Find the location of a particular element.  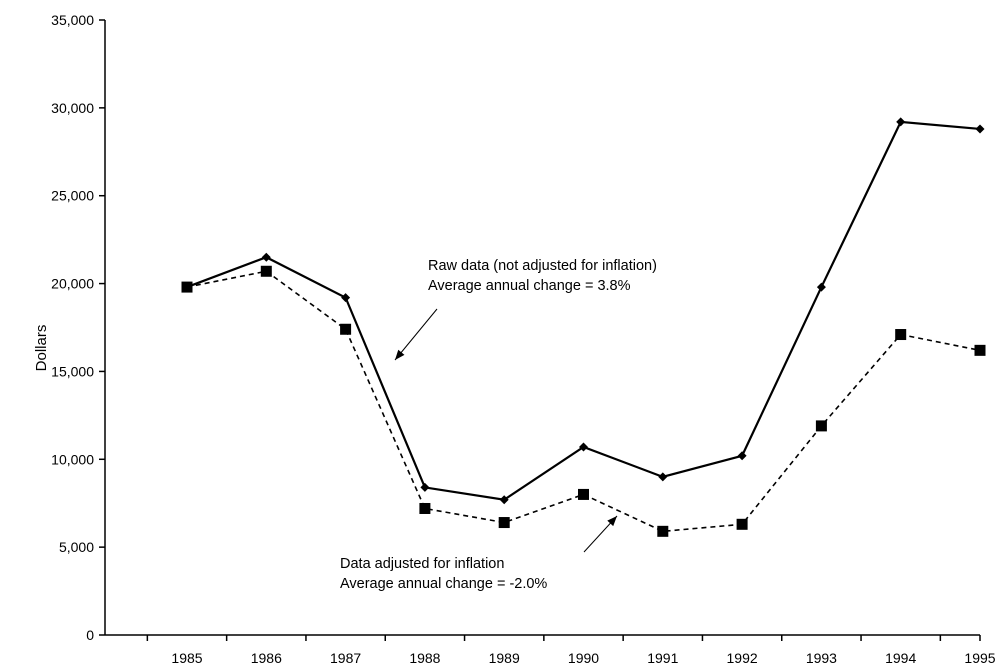

annotation-raw-line: Raw data (not adjusted for inflation) is located at coordinates (542, 266).